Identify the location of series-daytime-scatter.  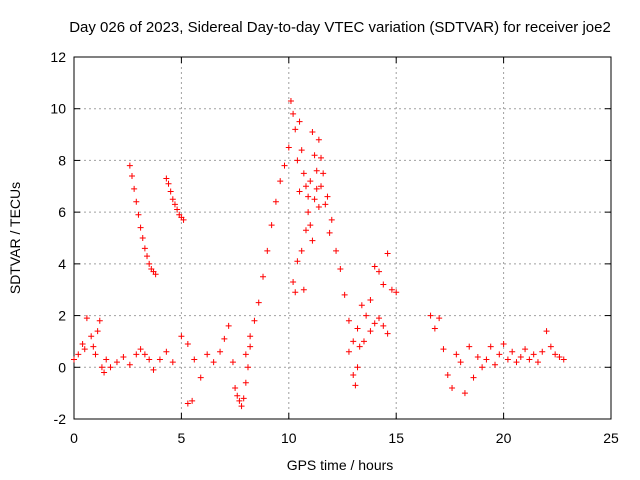
(307, 239).